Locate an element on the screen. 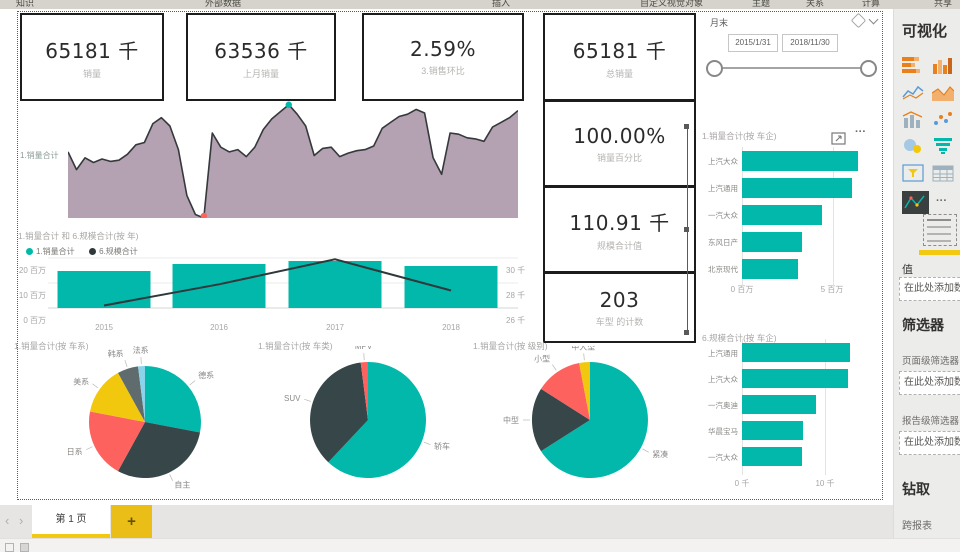  slider-handle-right is located at coordinates (868, 68).